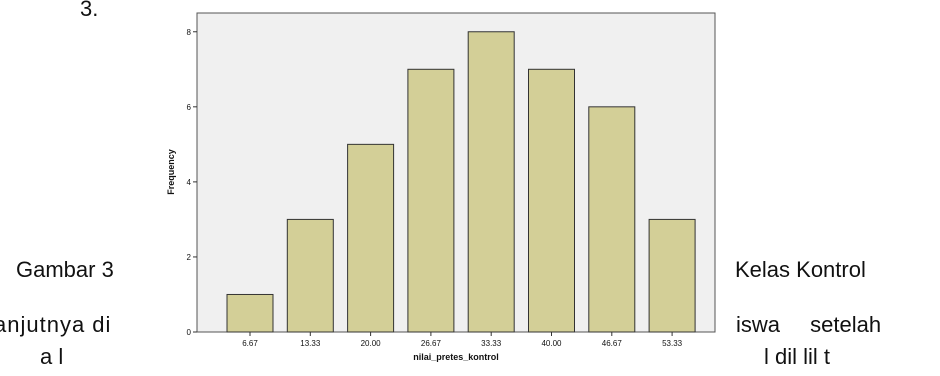  I want to click on body-text-left: anjutnya di, so click(56, 324).